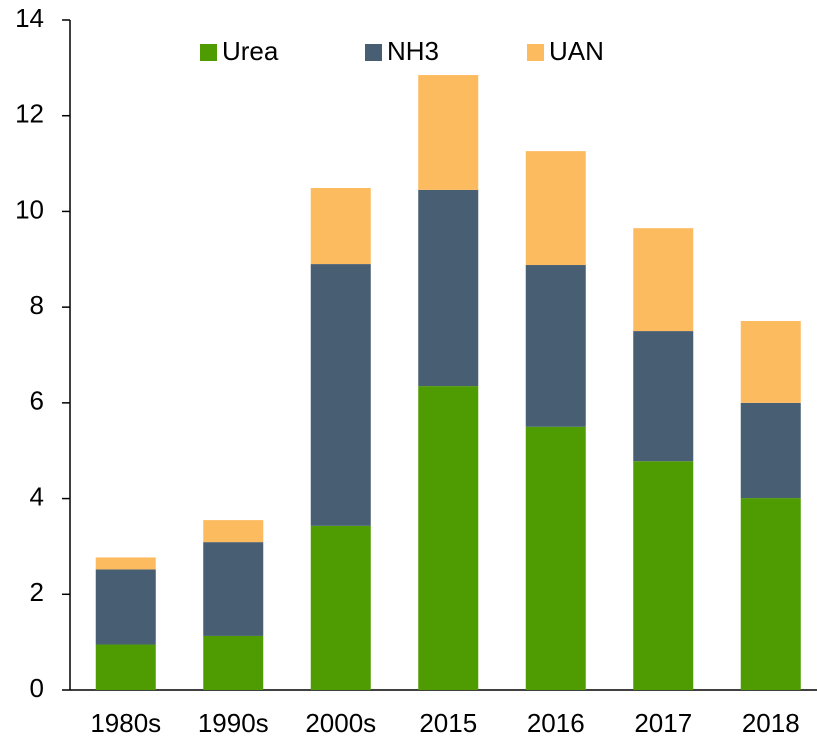 The image size is (817, 742). What do you see at coordinates (29, 114) in the screenshot?
I see `y-tick-label: 12` at bounding box center [29, 114].